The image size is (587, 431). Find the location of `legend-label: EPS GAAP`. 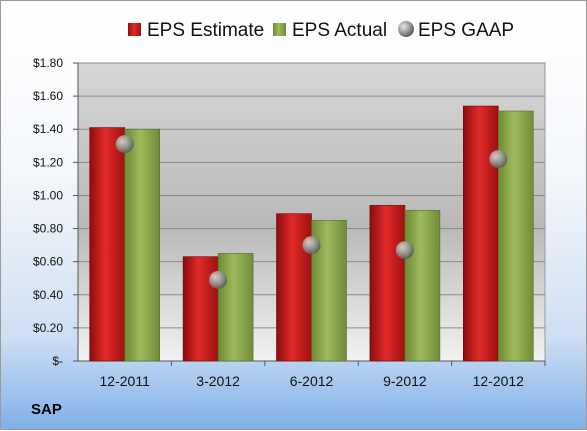

legend-label: EPS GAAP is located at coordinates (466, 30).